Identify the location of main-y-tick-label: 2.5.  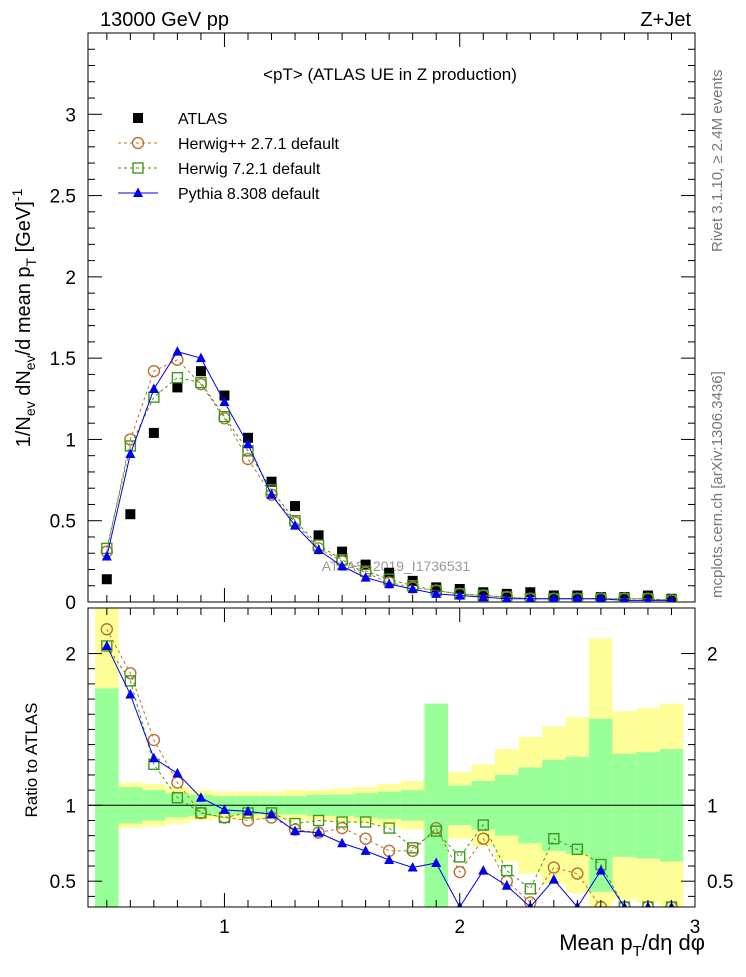
(63, 197).